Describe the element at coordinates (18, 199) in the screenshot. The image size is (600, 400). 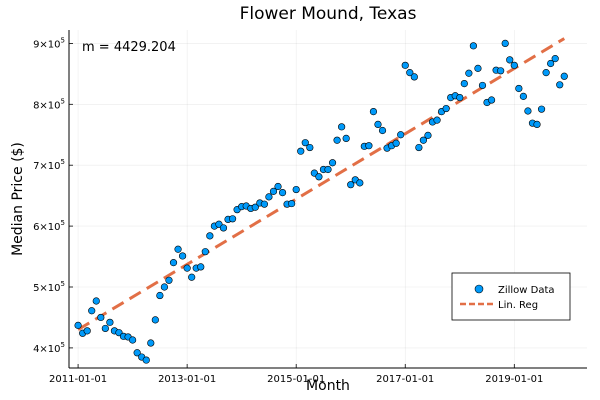
I see `y-axis-label: Median Price ($)` at that location.